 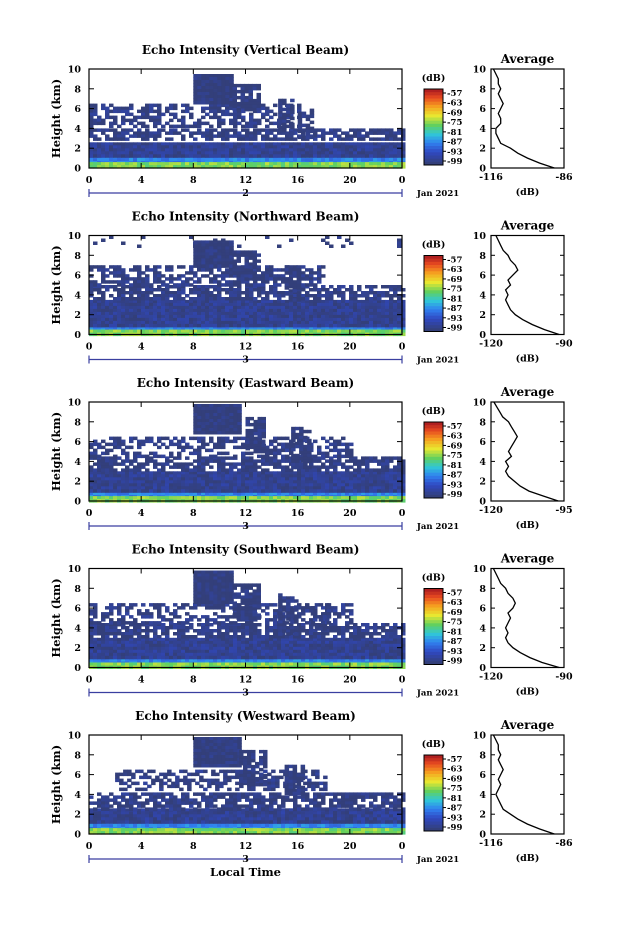 What do you see at coordinates (564, 177) in the screenshot?
I see `profile-x-tick-label: -86` at bounding box center [564, 177].